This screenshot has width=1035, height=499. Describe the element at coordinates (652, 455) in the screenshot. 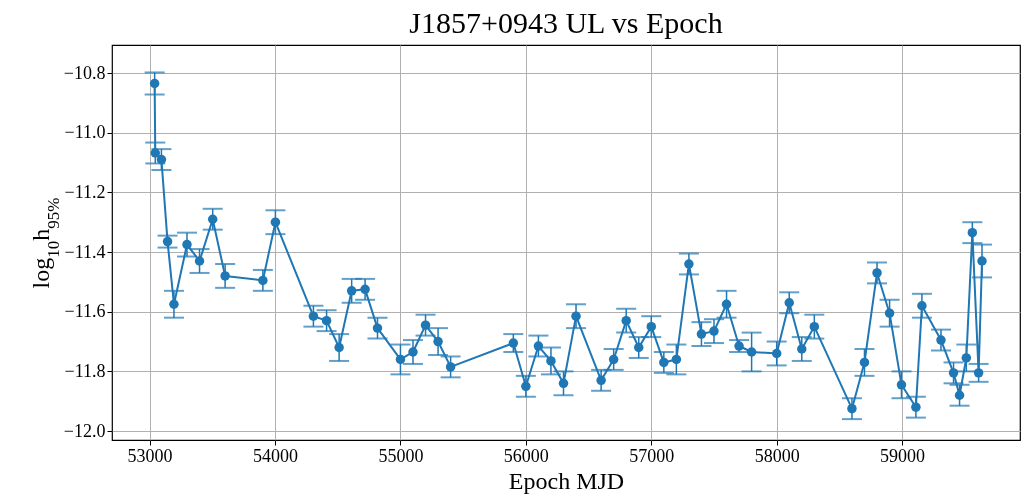

I see `x-tick-label: 57000` at that location.